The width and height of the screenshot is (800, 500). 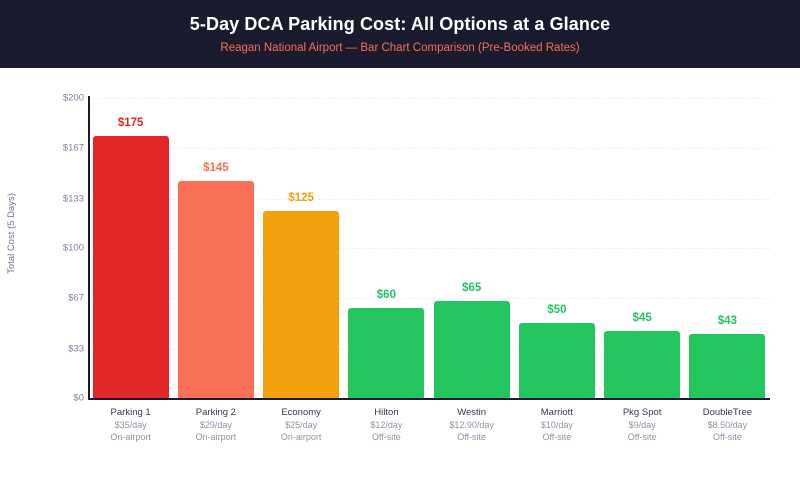 I want to click on category-daily-rate: $12.90/day, so click(x=471, y=425).